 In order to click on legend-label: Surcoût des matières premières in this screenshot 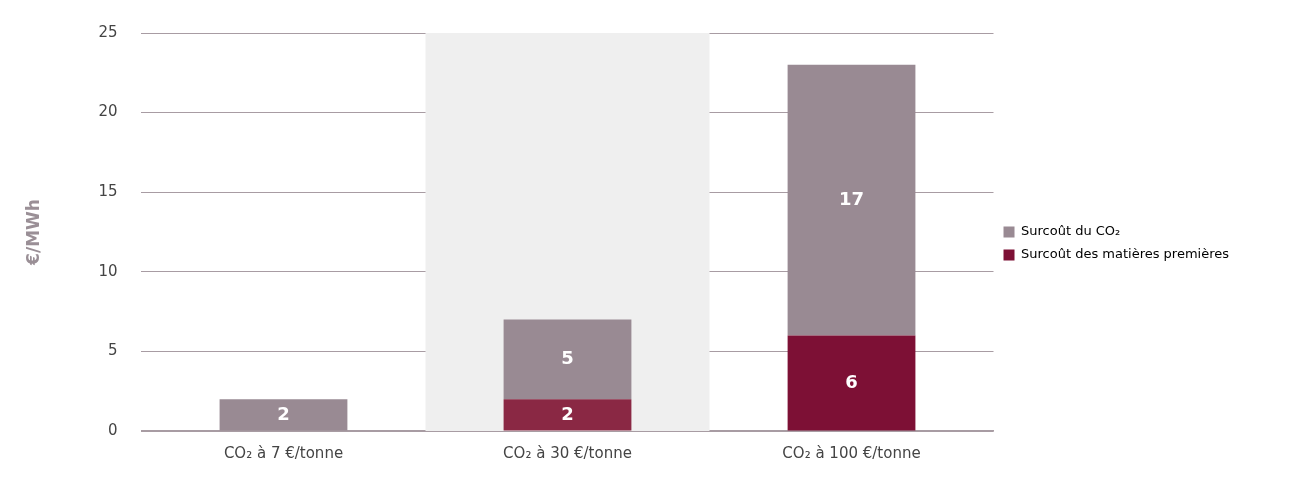, I will do `click(1125, 254)`.